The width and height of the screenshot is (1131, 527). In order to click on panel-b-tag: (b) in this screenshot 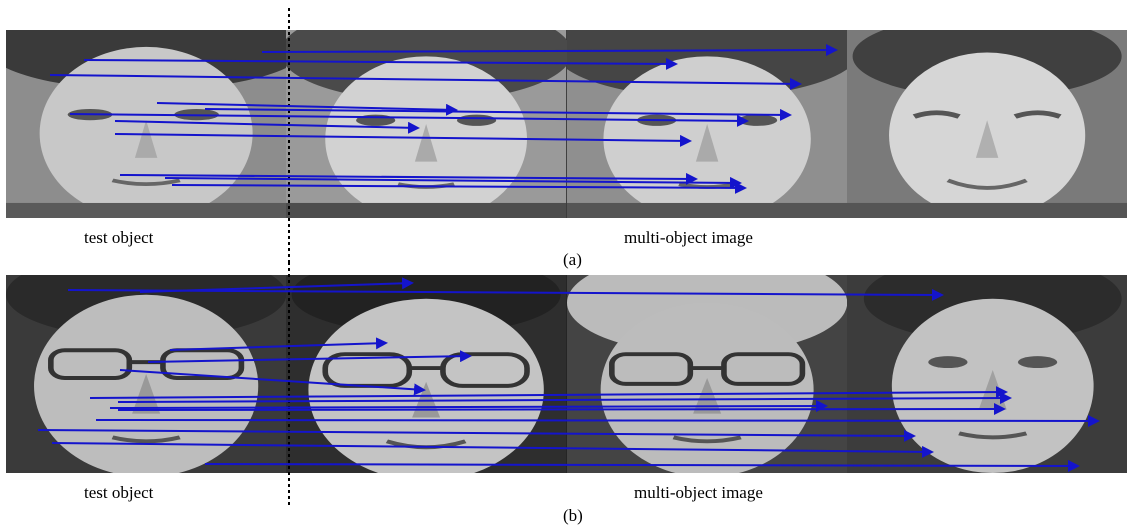, I will do `click(573, 515)`.